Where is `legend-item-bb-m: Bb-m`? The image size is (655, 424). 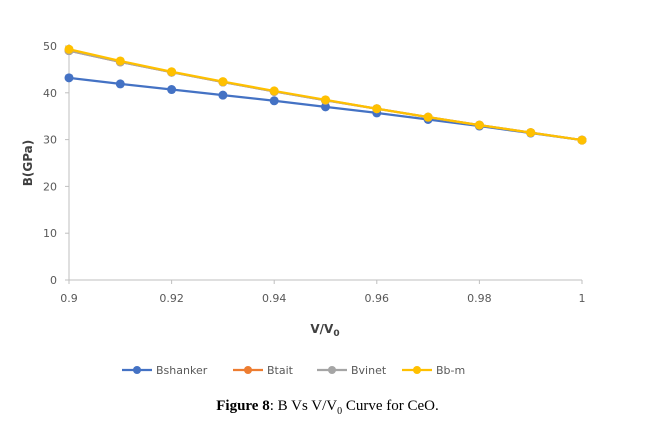
legend-item-bb-m: Bb-m is located at coordinates (433, 370).